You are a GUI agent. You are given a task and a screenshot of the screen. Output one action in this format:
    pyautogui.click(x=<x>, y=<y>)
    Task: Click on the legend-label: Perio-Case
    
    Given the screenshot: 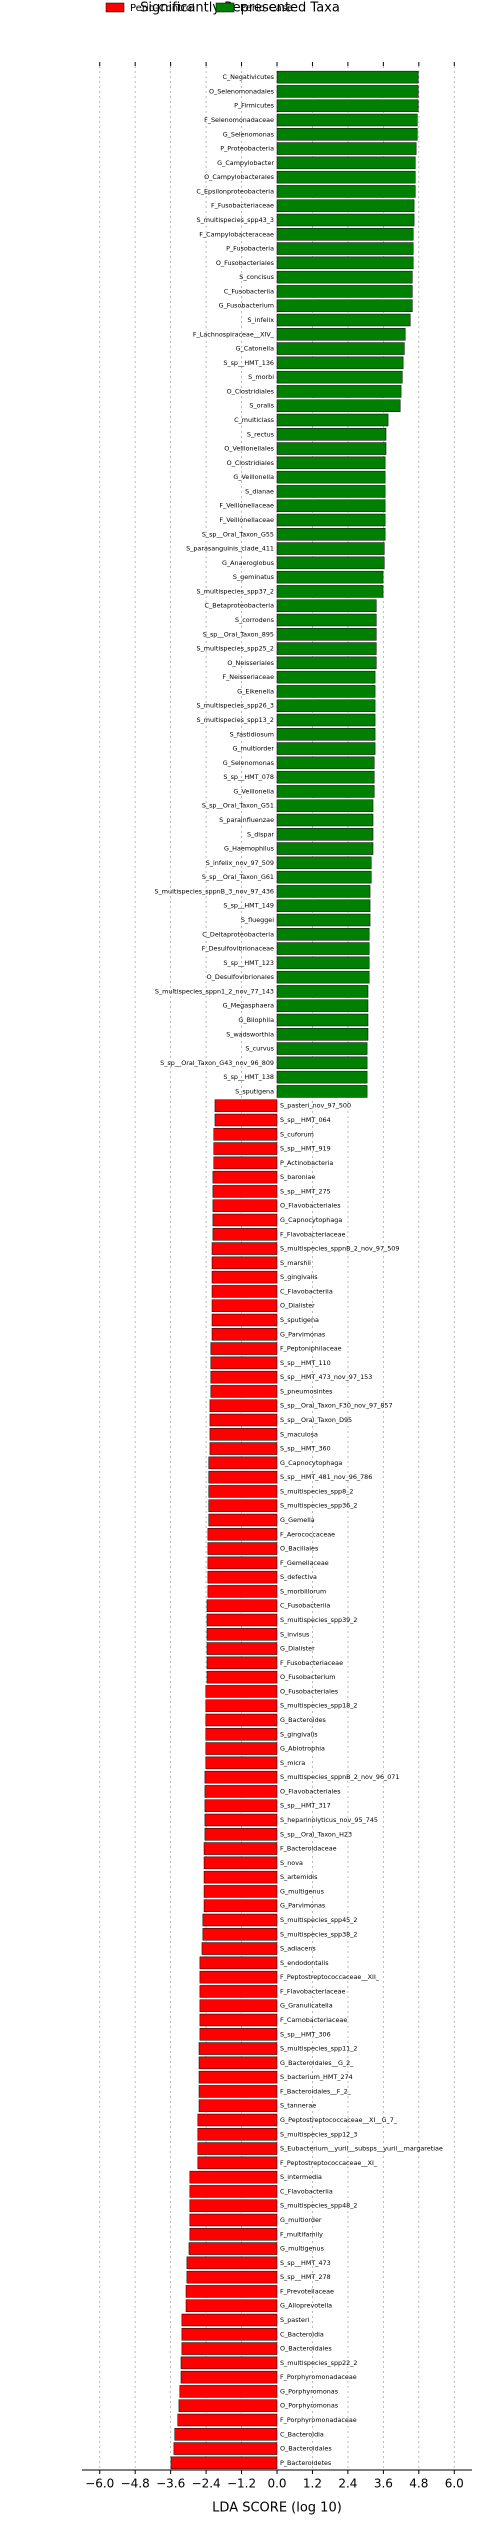 What is the action you would take?
    pyautogui.click(x=266, y=8)
    